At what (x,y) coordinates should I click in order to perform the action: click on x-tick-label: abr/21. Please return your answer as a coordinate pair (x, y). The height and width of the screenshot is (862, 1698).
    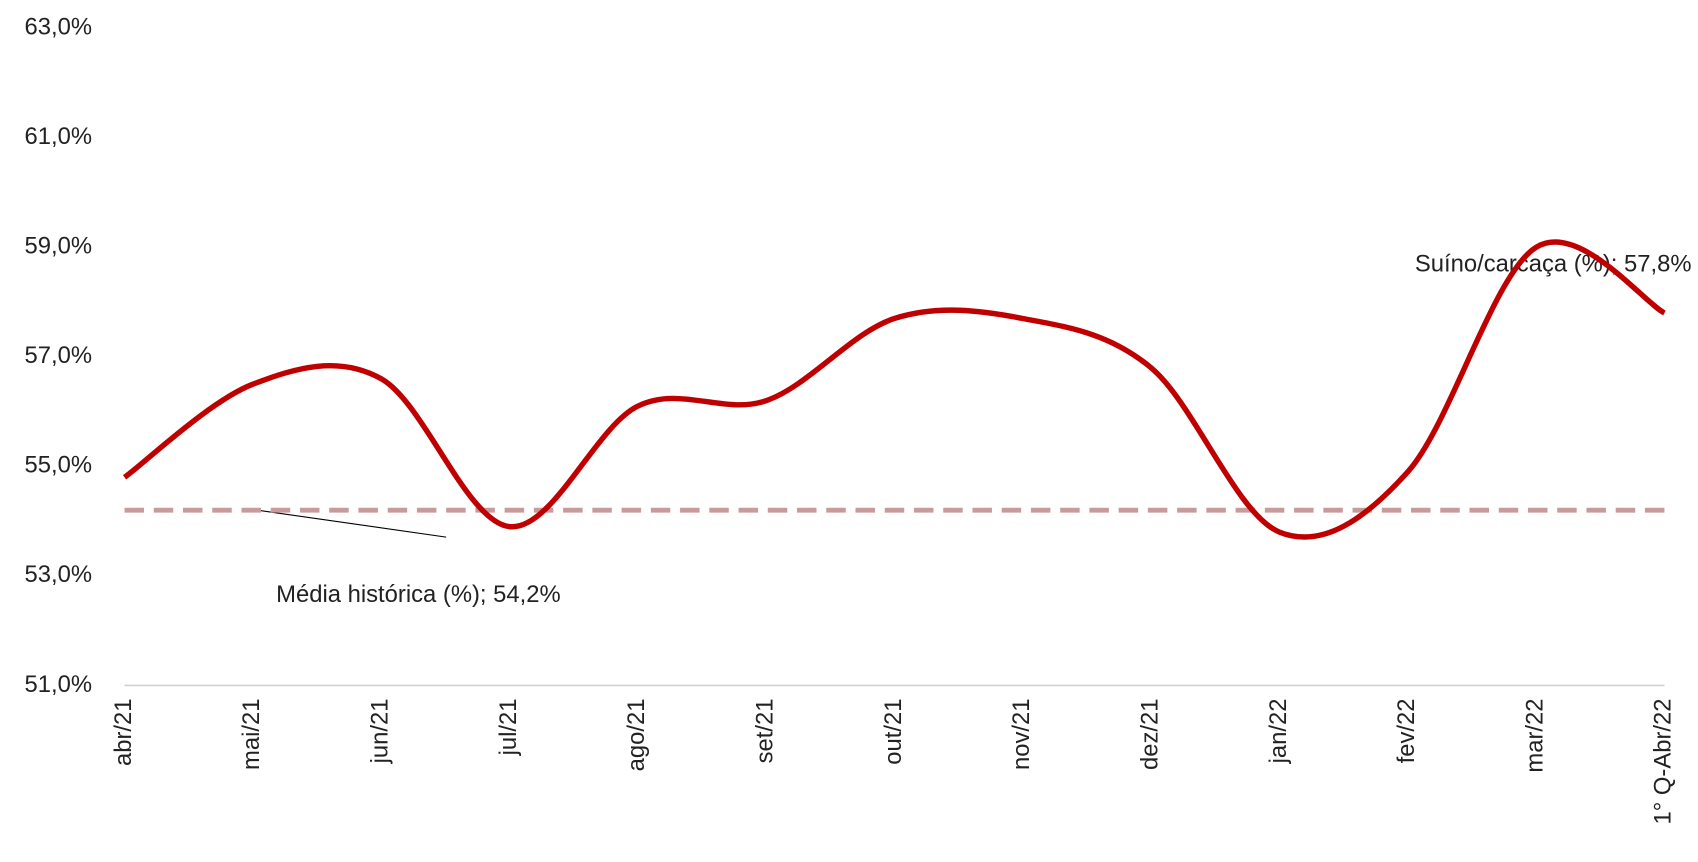
    Looking at the image, I should click on (123, 732).